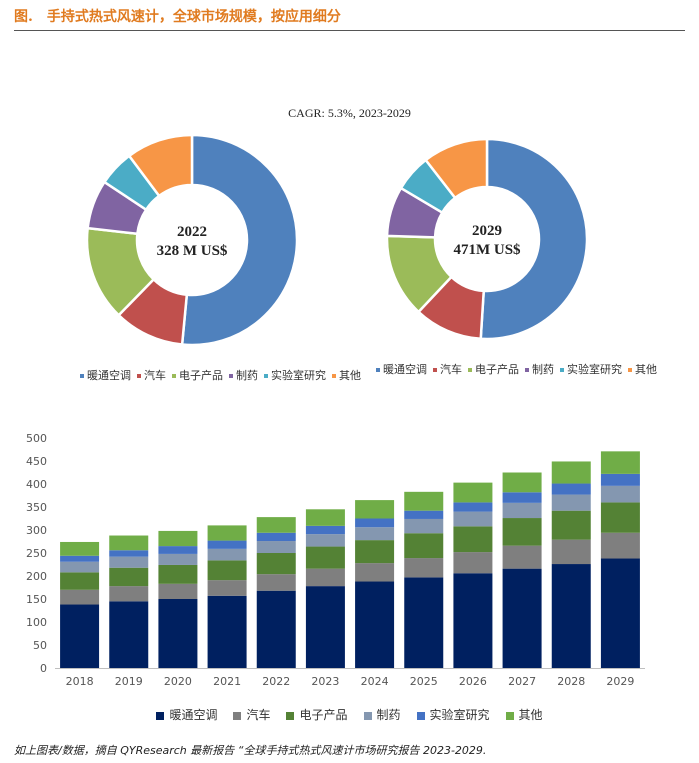  Describe the element at coordinates (36, 553) in the screenshot. I see `y-tick-label: 250` at that location.